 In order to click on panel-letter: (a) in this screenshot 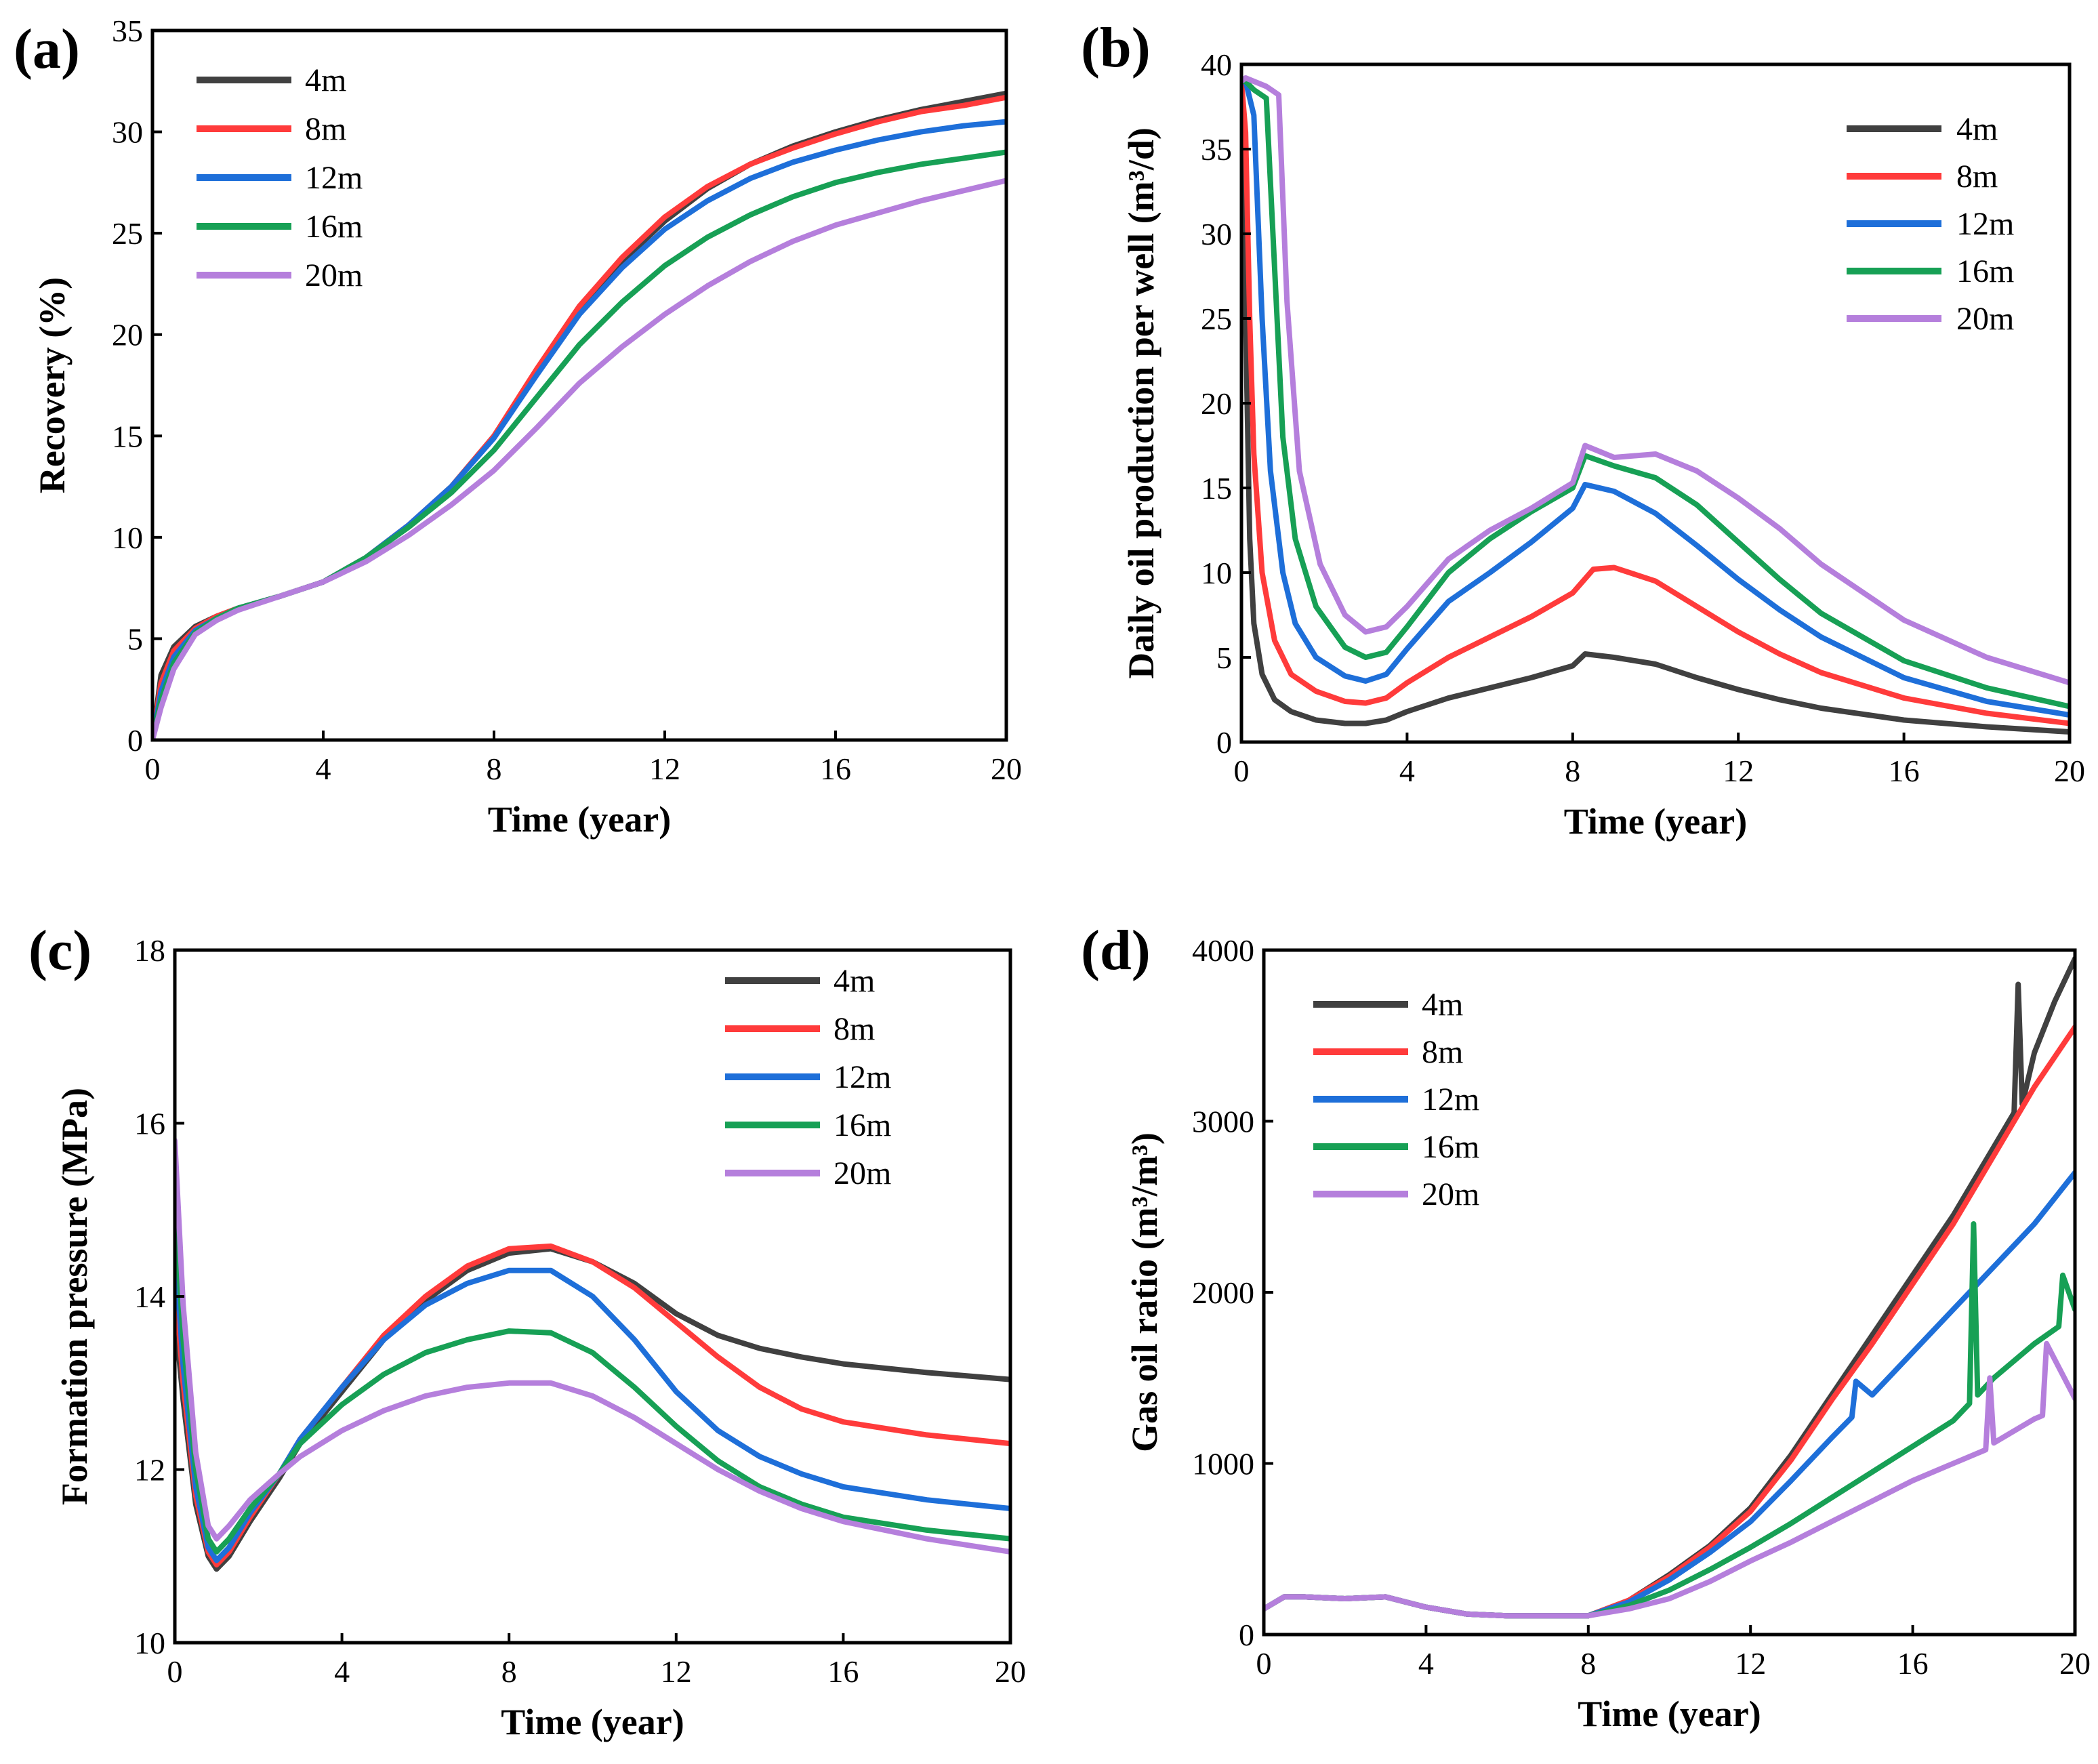, I will do `click(47, 49)`.